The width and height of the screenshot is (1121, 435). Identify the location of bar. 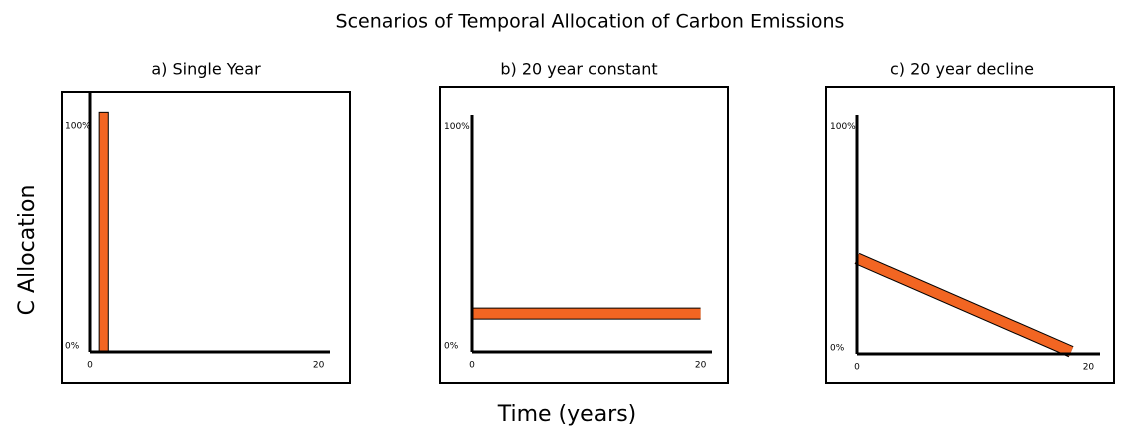
(103, 232).